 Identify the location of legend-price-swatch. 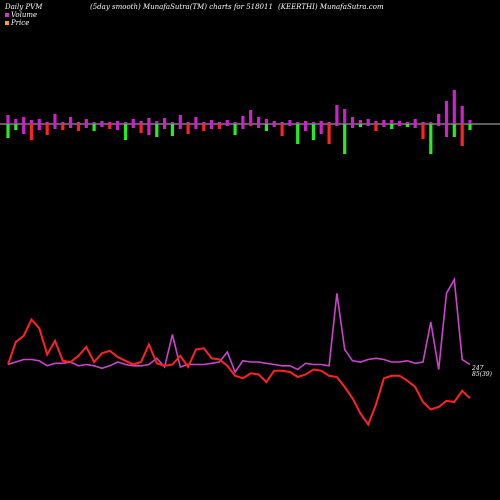
(7, 23).